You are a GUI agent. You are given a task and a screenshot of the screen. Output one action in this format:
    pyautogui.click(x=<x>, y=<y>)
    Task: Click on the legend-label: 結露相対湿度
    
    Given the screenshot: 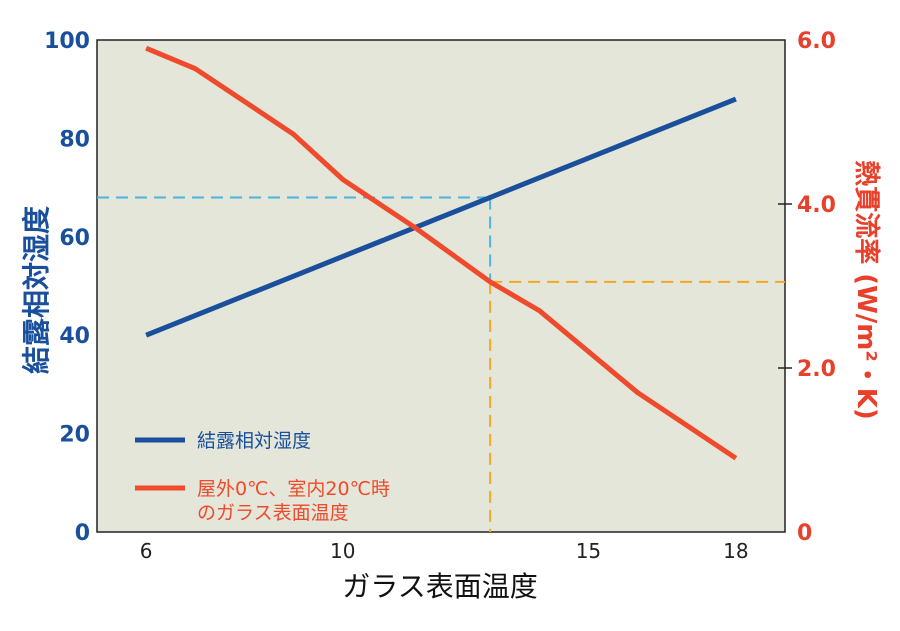 What is the action you would take?
    pyautogui.click(x=254, y=441)
    